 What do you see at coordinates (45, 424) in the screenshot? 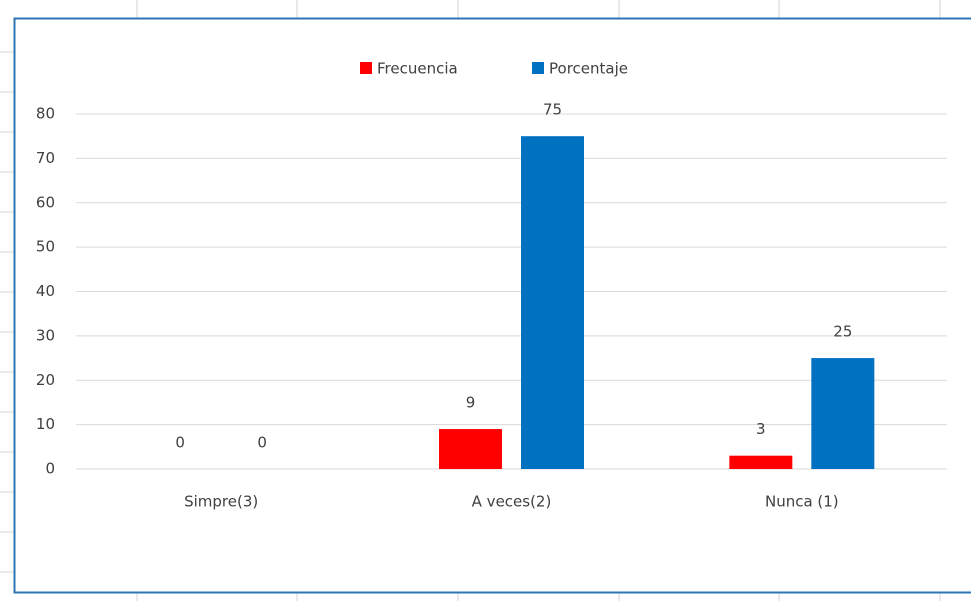
I see `y-tick-label: 10` at bounding box center [45, 424].